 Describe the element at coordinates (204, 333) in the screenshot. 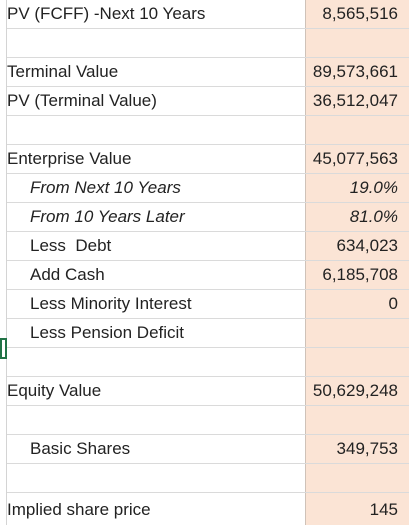

I see `table-row: Less Pension Deficit` at that location.